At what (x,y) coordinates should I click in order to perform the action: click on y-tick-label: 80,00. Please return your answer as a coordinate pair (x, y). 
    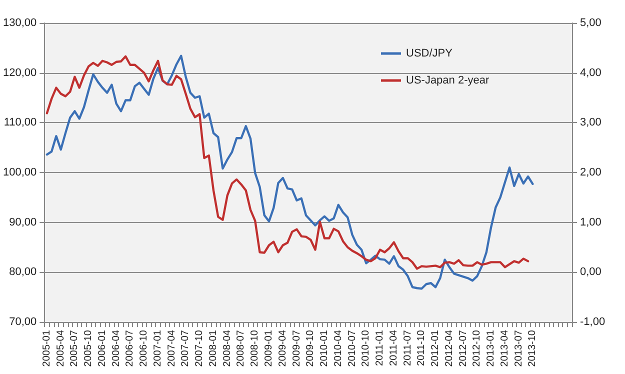
    Looking at the image, I should click on (23, 272).